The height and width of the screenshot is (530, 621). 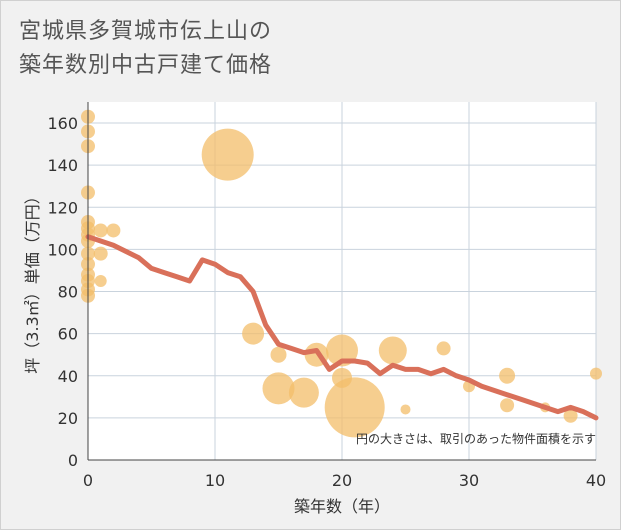 I want to click on x-tick-labels: 0 10 20 30 40, so click(x=344, y=480).